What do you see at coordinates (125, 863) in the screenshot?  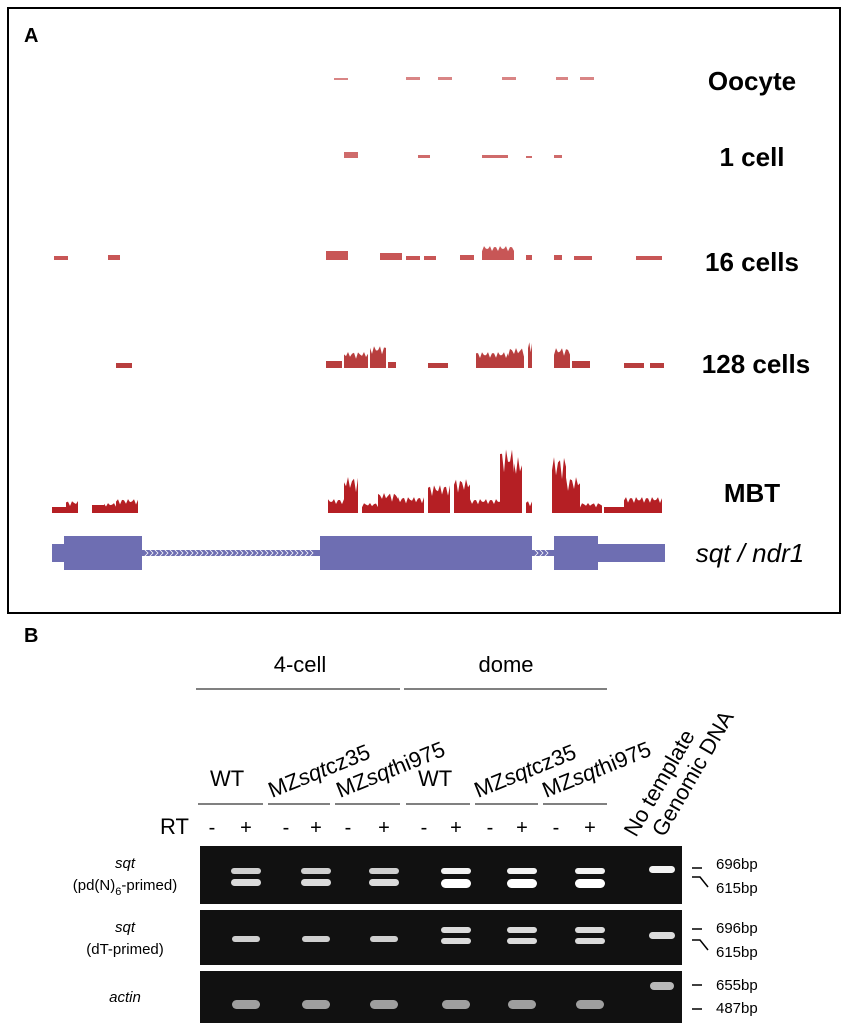 I see `gel-label-sqt-1: sqt` at bounding box center [125, 863].